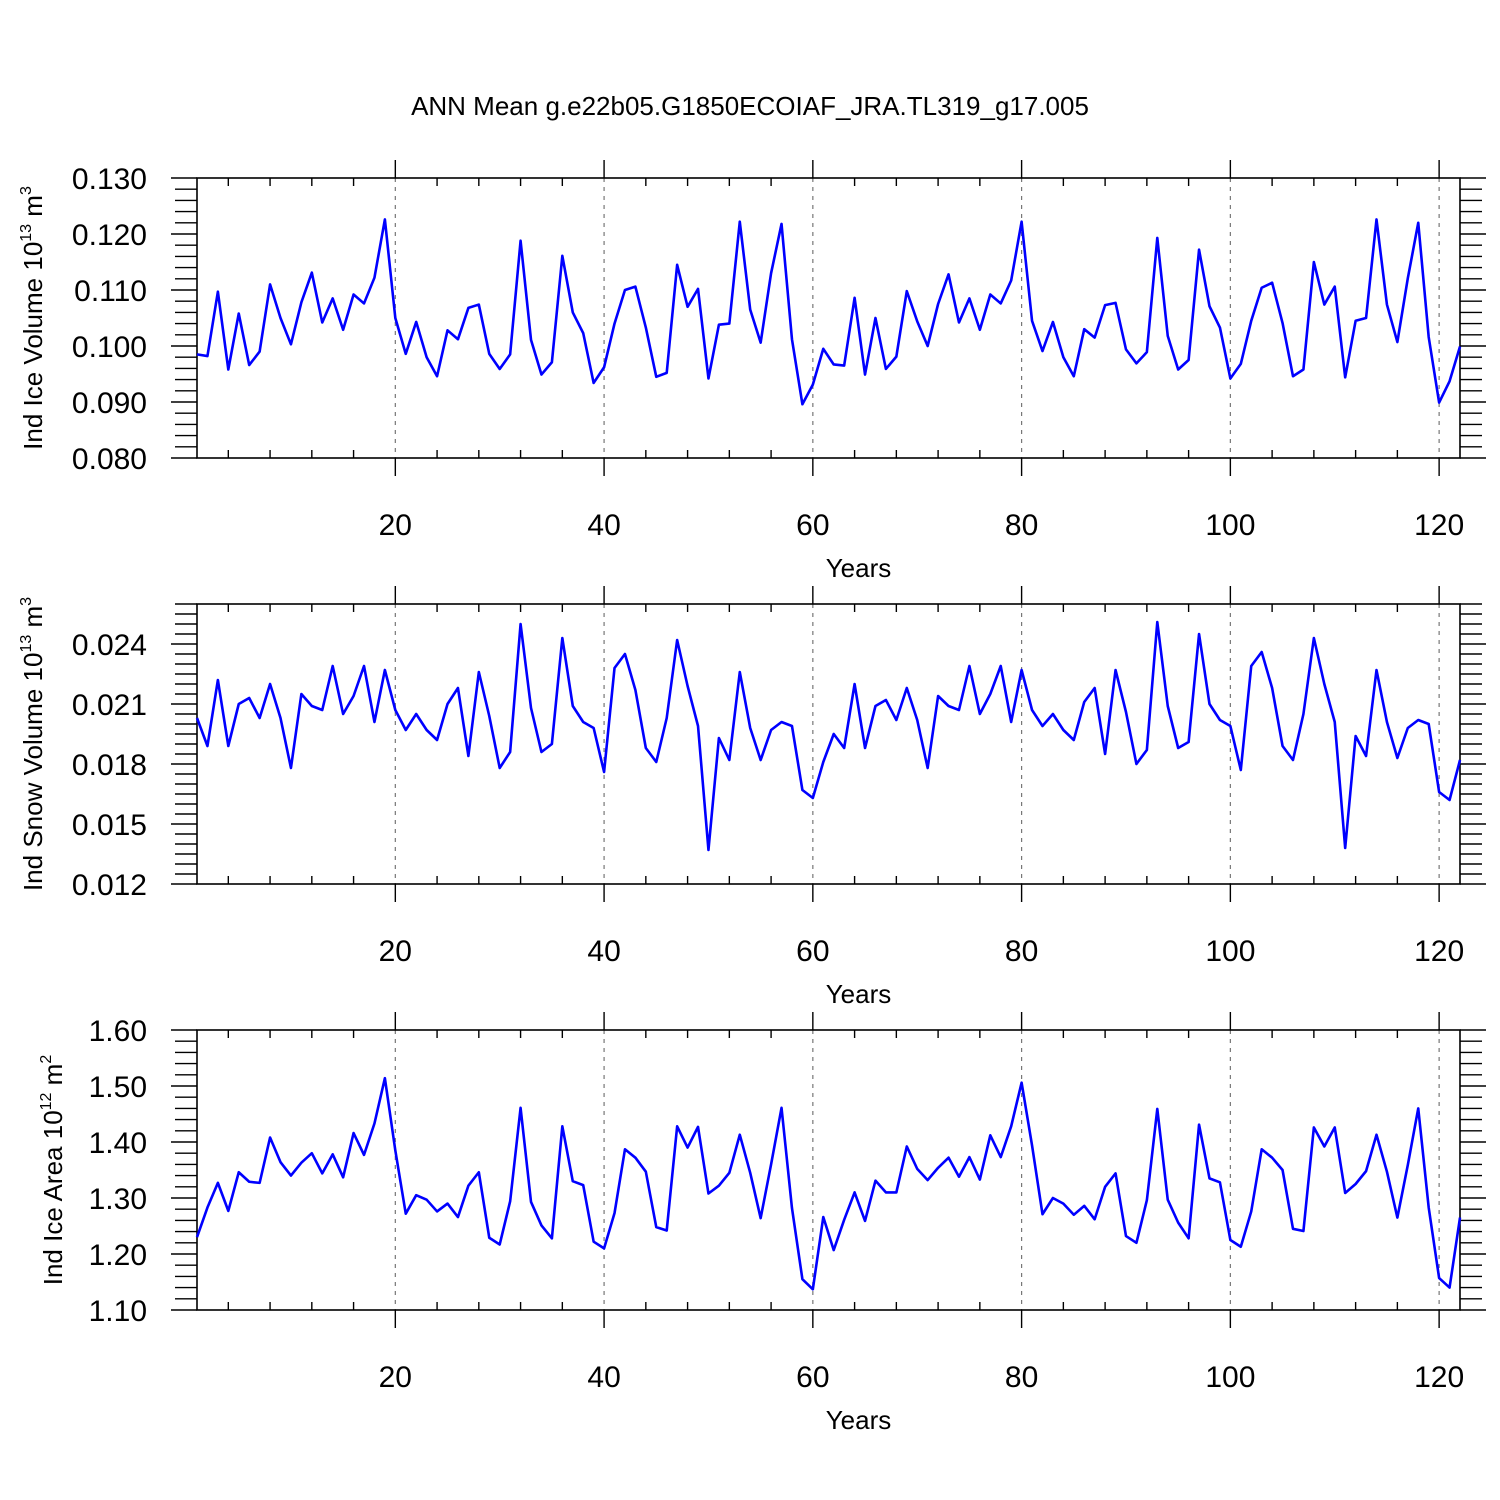  What do you see at coordinates (118, 1143) in the screenshot?
I see `y-tick-label: 1.40` at bounding box center [118, 1143].